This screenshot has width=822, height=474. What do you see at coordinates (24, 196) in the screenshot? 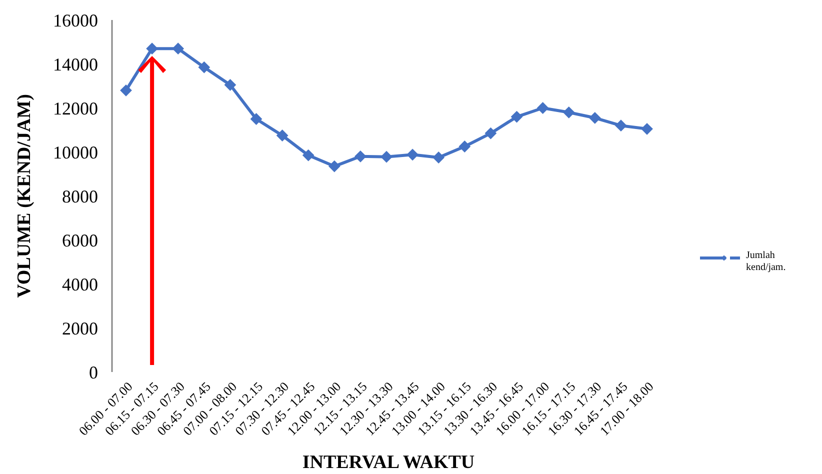
I see `y-axis-title: VOLUME (KEND/JAM)` at bounding box center [24, 196].